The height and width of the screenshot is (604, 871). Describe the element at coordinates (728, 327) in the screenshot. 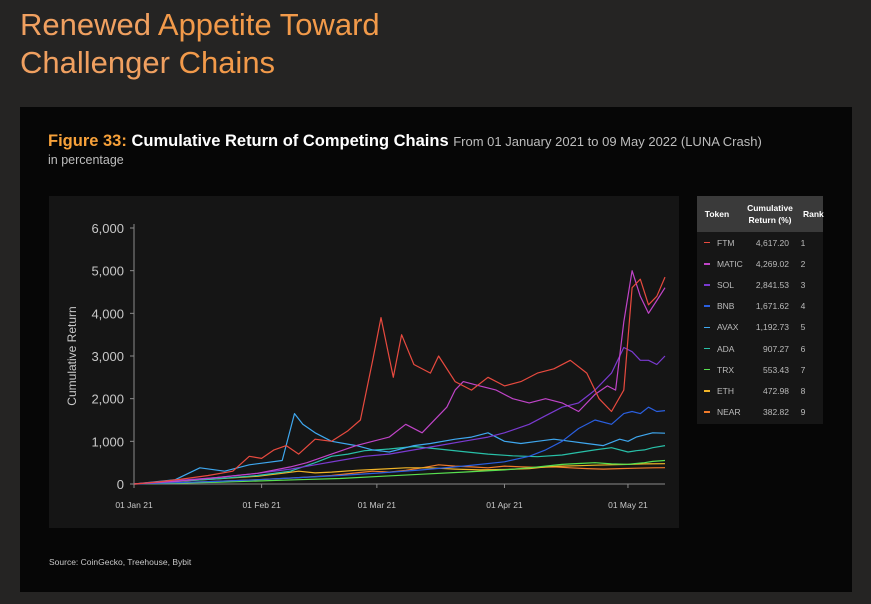

I see `legend-token-name: AVAX` at that location.